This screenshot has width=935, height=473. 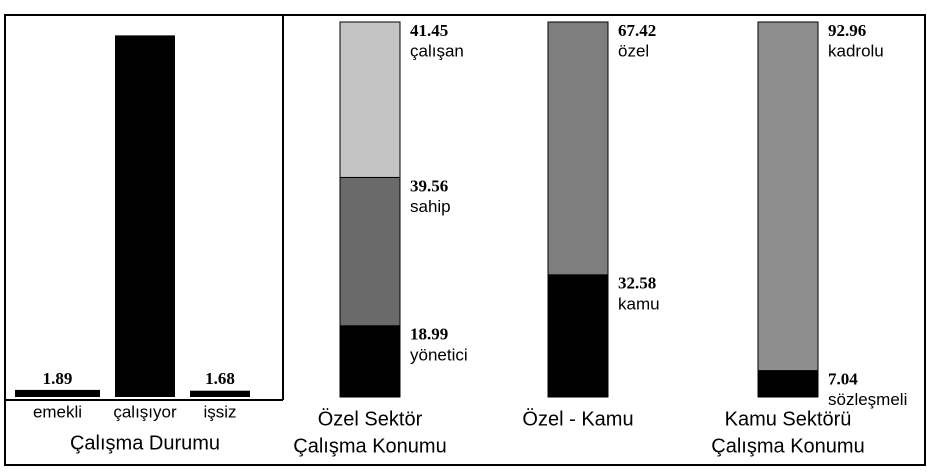 I want to click on value-label: 96.43, so click(x=145, y=378).